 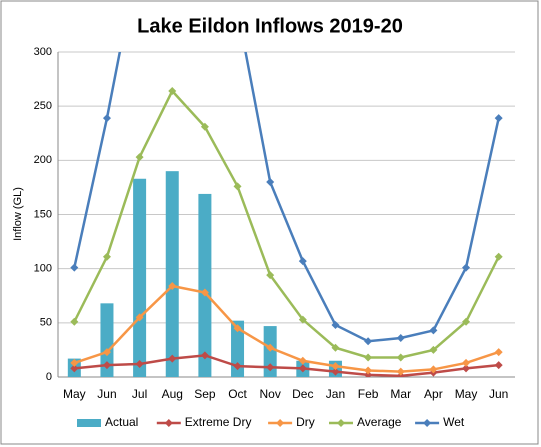 I want to click on y-tick-label: 50, so click(x=46, y=323).